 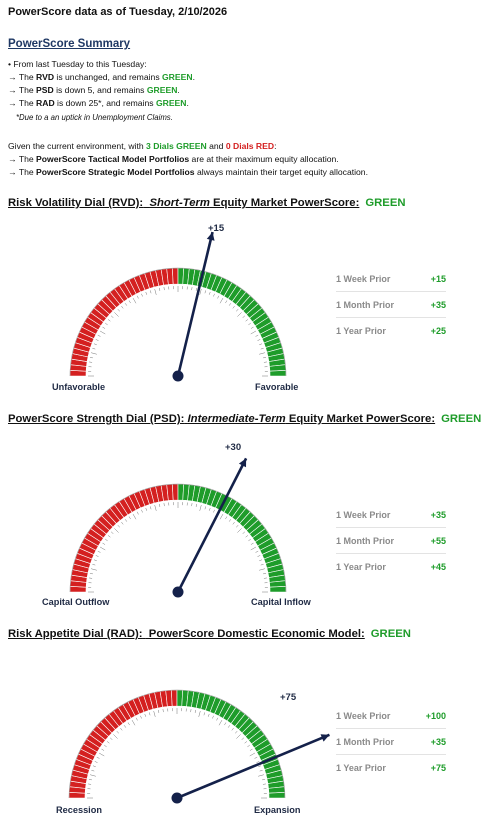 I want to click on rad-left-label: Recession, so click(x=79, y=810).